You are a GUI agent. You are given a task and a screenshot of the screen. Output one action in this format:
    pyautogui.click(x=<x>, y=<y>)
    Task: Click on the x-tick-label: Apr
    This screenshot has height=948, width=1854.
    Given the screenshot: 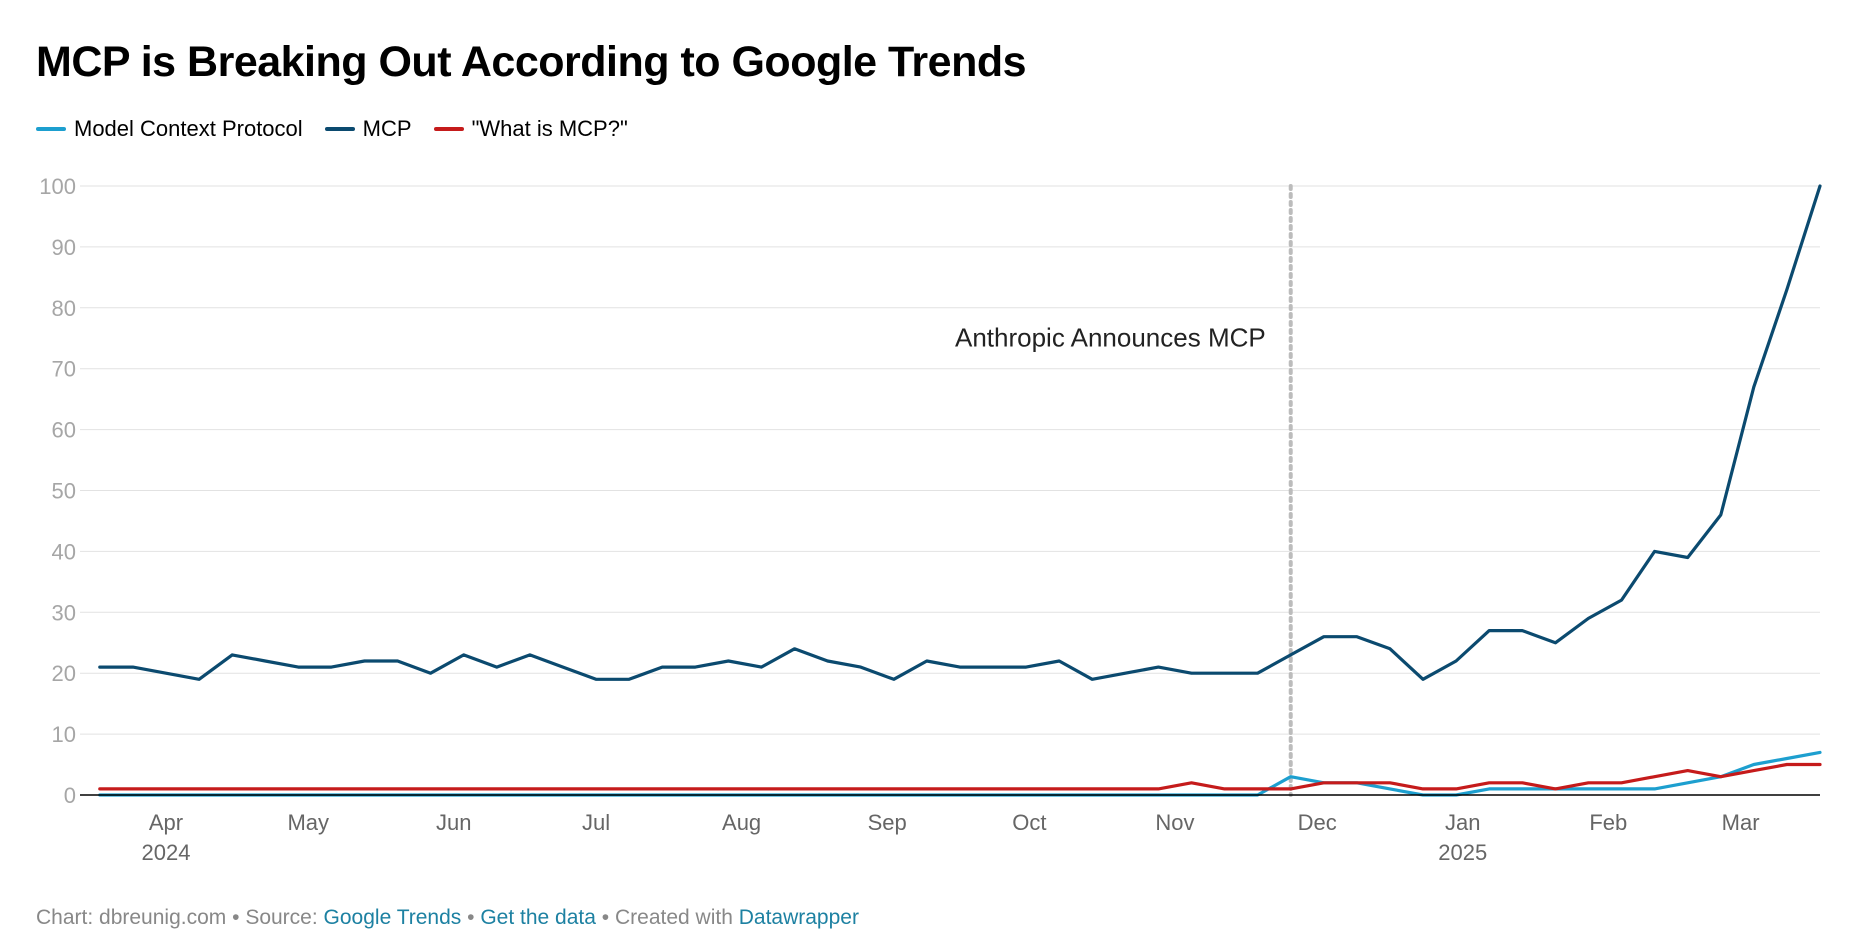 What is the action you would take?
    pyautogui.click(x=166, y=822)
    